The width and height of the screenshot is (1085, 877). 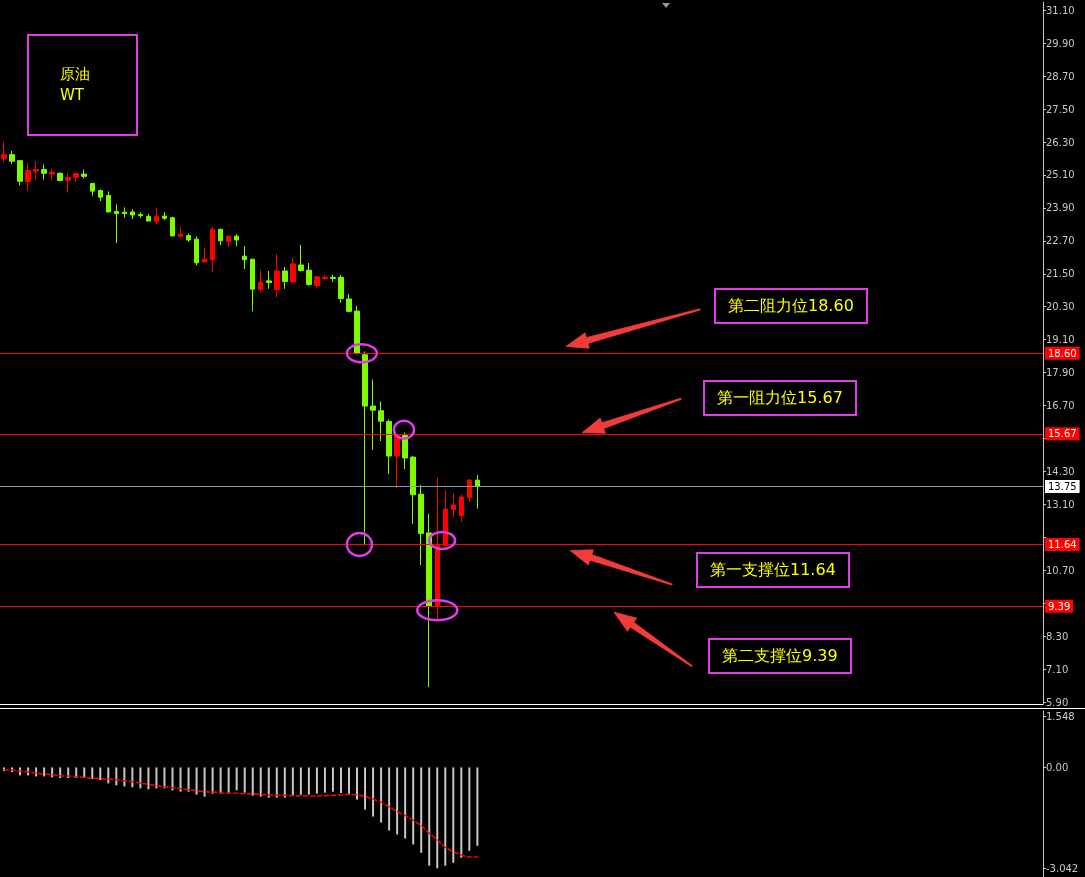 I want to click on y-tick-label: 20.30, so click(x=1060, y=307).